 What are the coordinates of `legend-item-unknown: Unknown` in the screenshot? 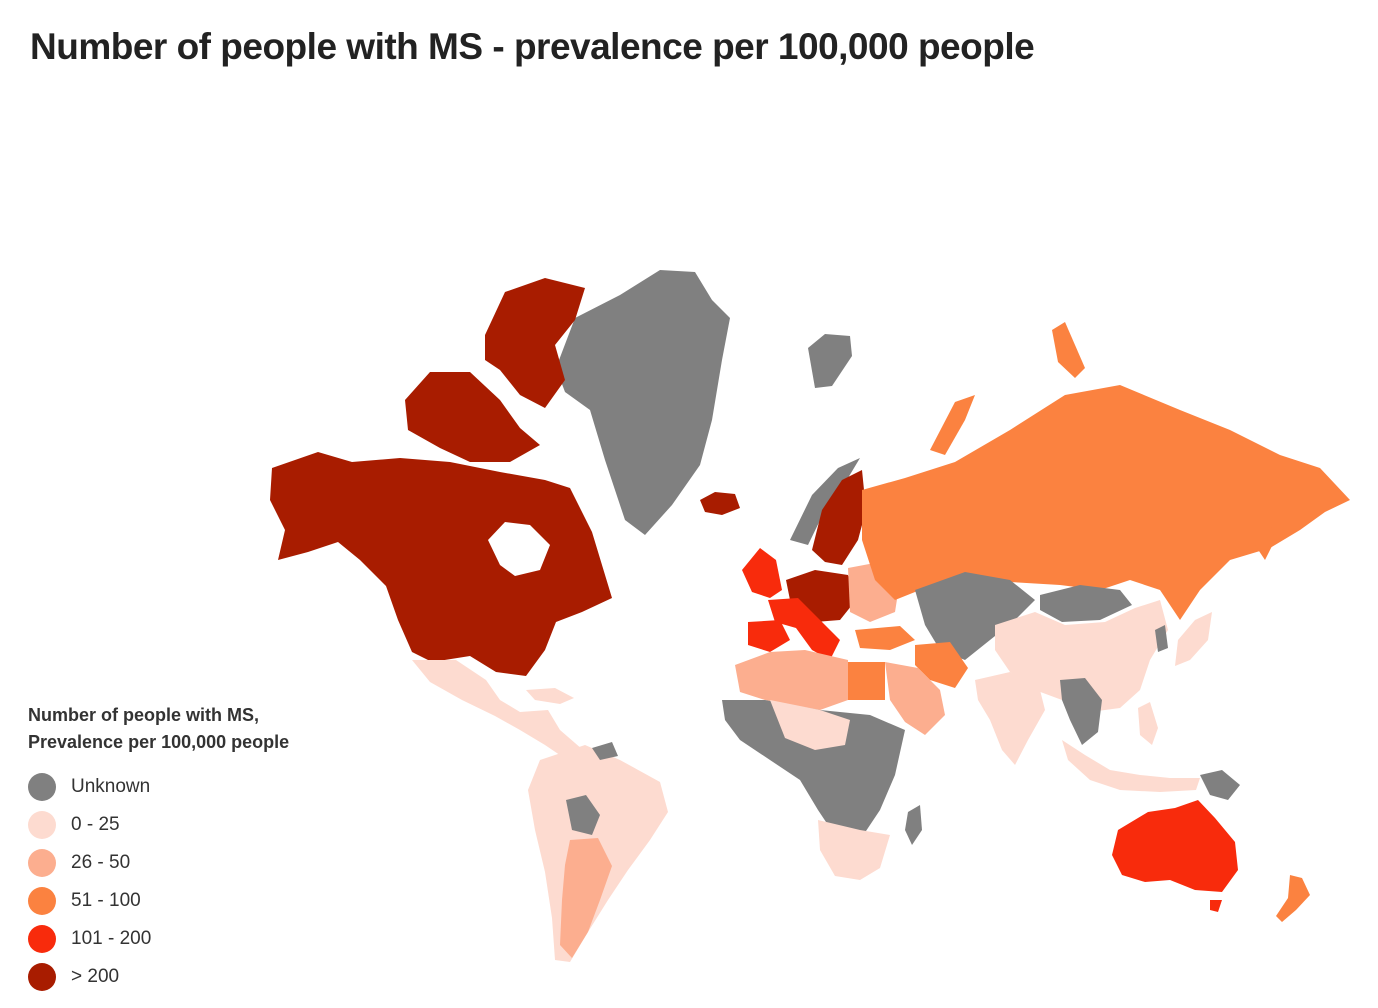 It's located at (178, 787).